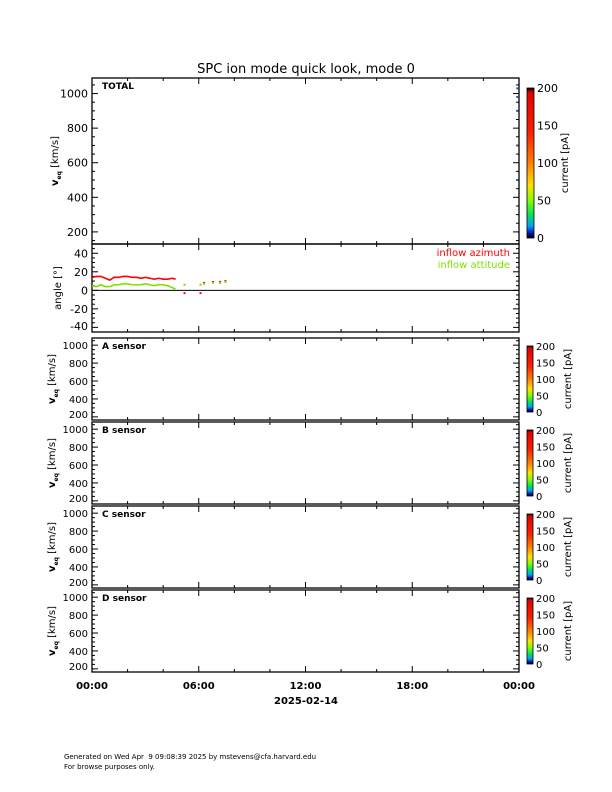 The image size is (612, 792). I want to click on y-axis-label: angle [°], so click(58, 288).